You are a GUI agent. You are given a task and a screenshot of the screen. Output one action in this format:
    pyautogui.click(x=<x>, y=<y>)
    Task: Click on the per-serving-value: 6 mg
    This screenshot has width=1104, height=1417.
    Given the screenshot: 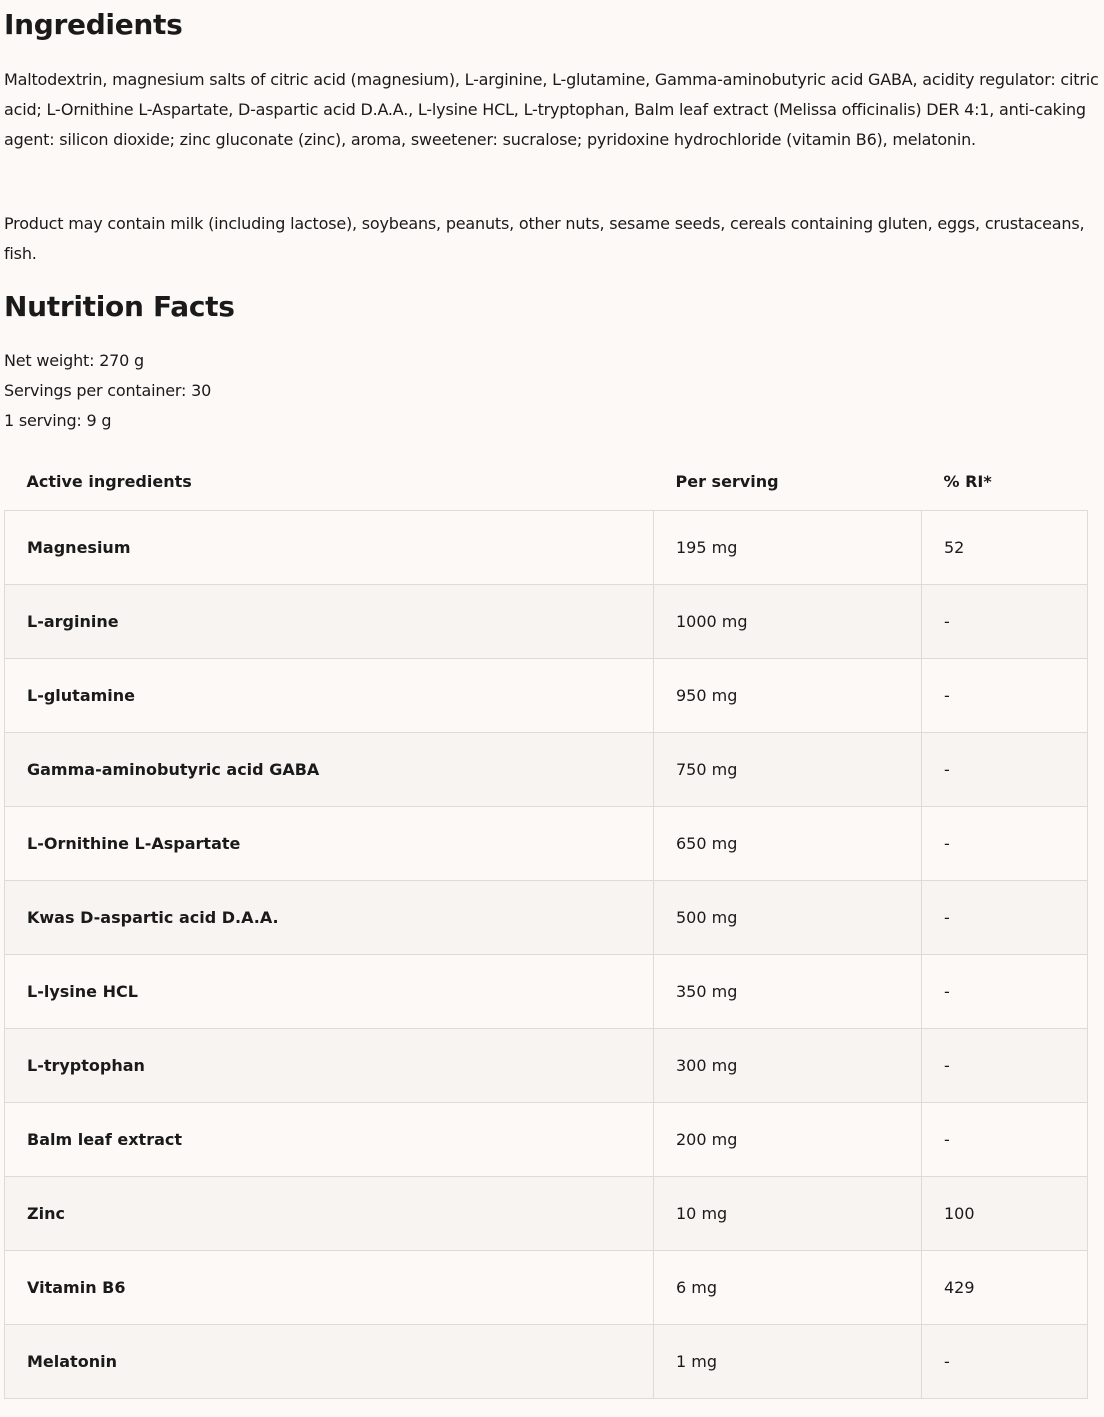 What is the action you would take?
    pyautogui.click(x=787, y=1287)
    